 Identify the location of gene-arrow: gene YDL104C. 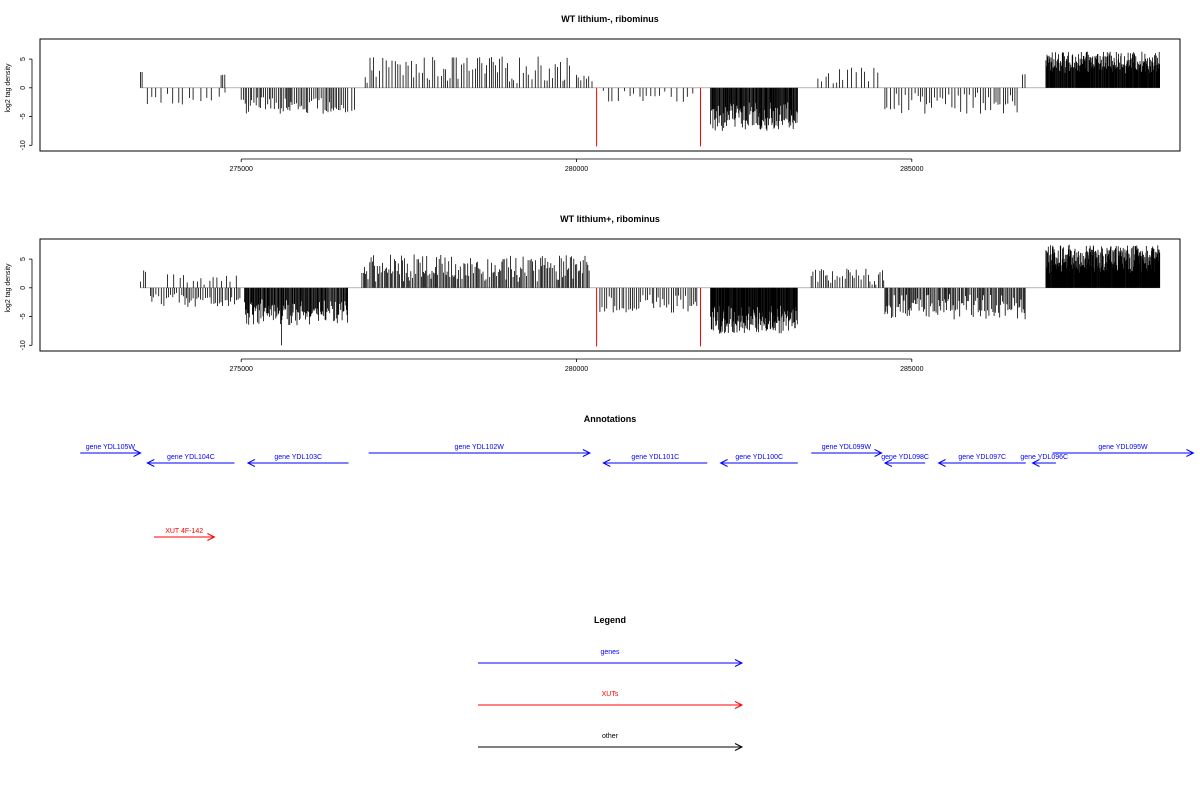
(190, 460).